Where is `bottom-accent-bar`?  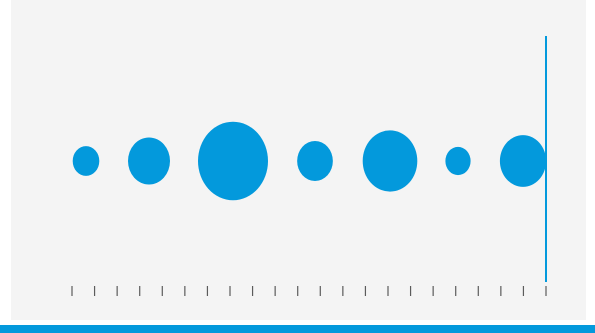 bottom-accent-bar is located at coordinates (297, 329).